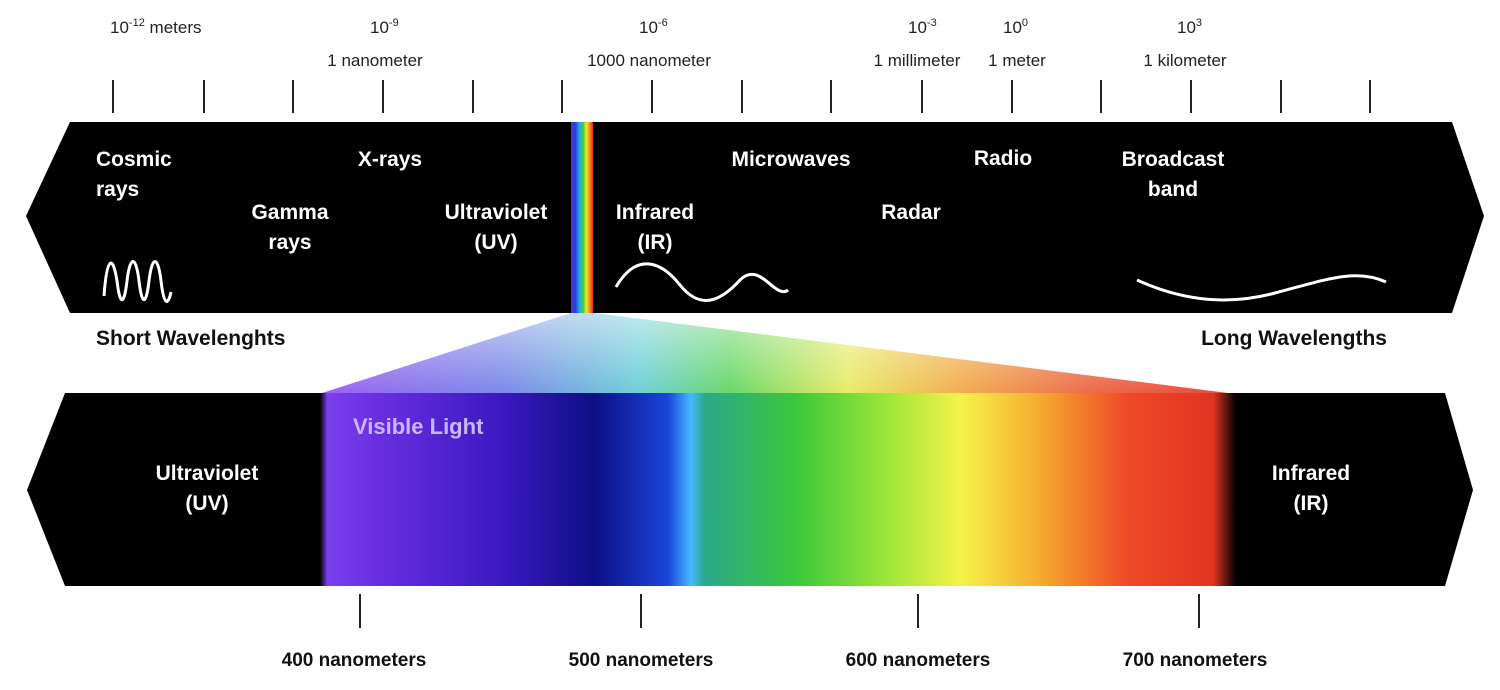 The width and height of the screenshot is (1500, 690). Describe the element at coordinates (790, 159) in the screenshot. I see `band-microwaves: Microwaves` at that location.